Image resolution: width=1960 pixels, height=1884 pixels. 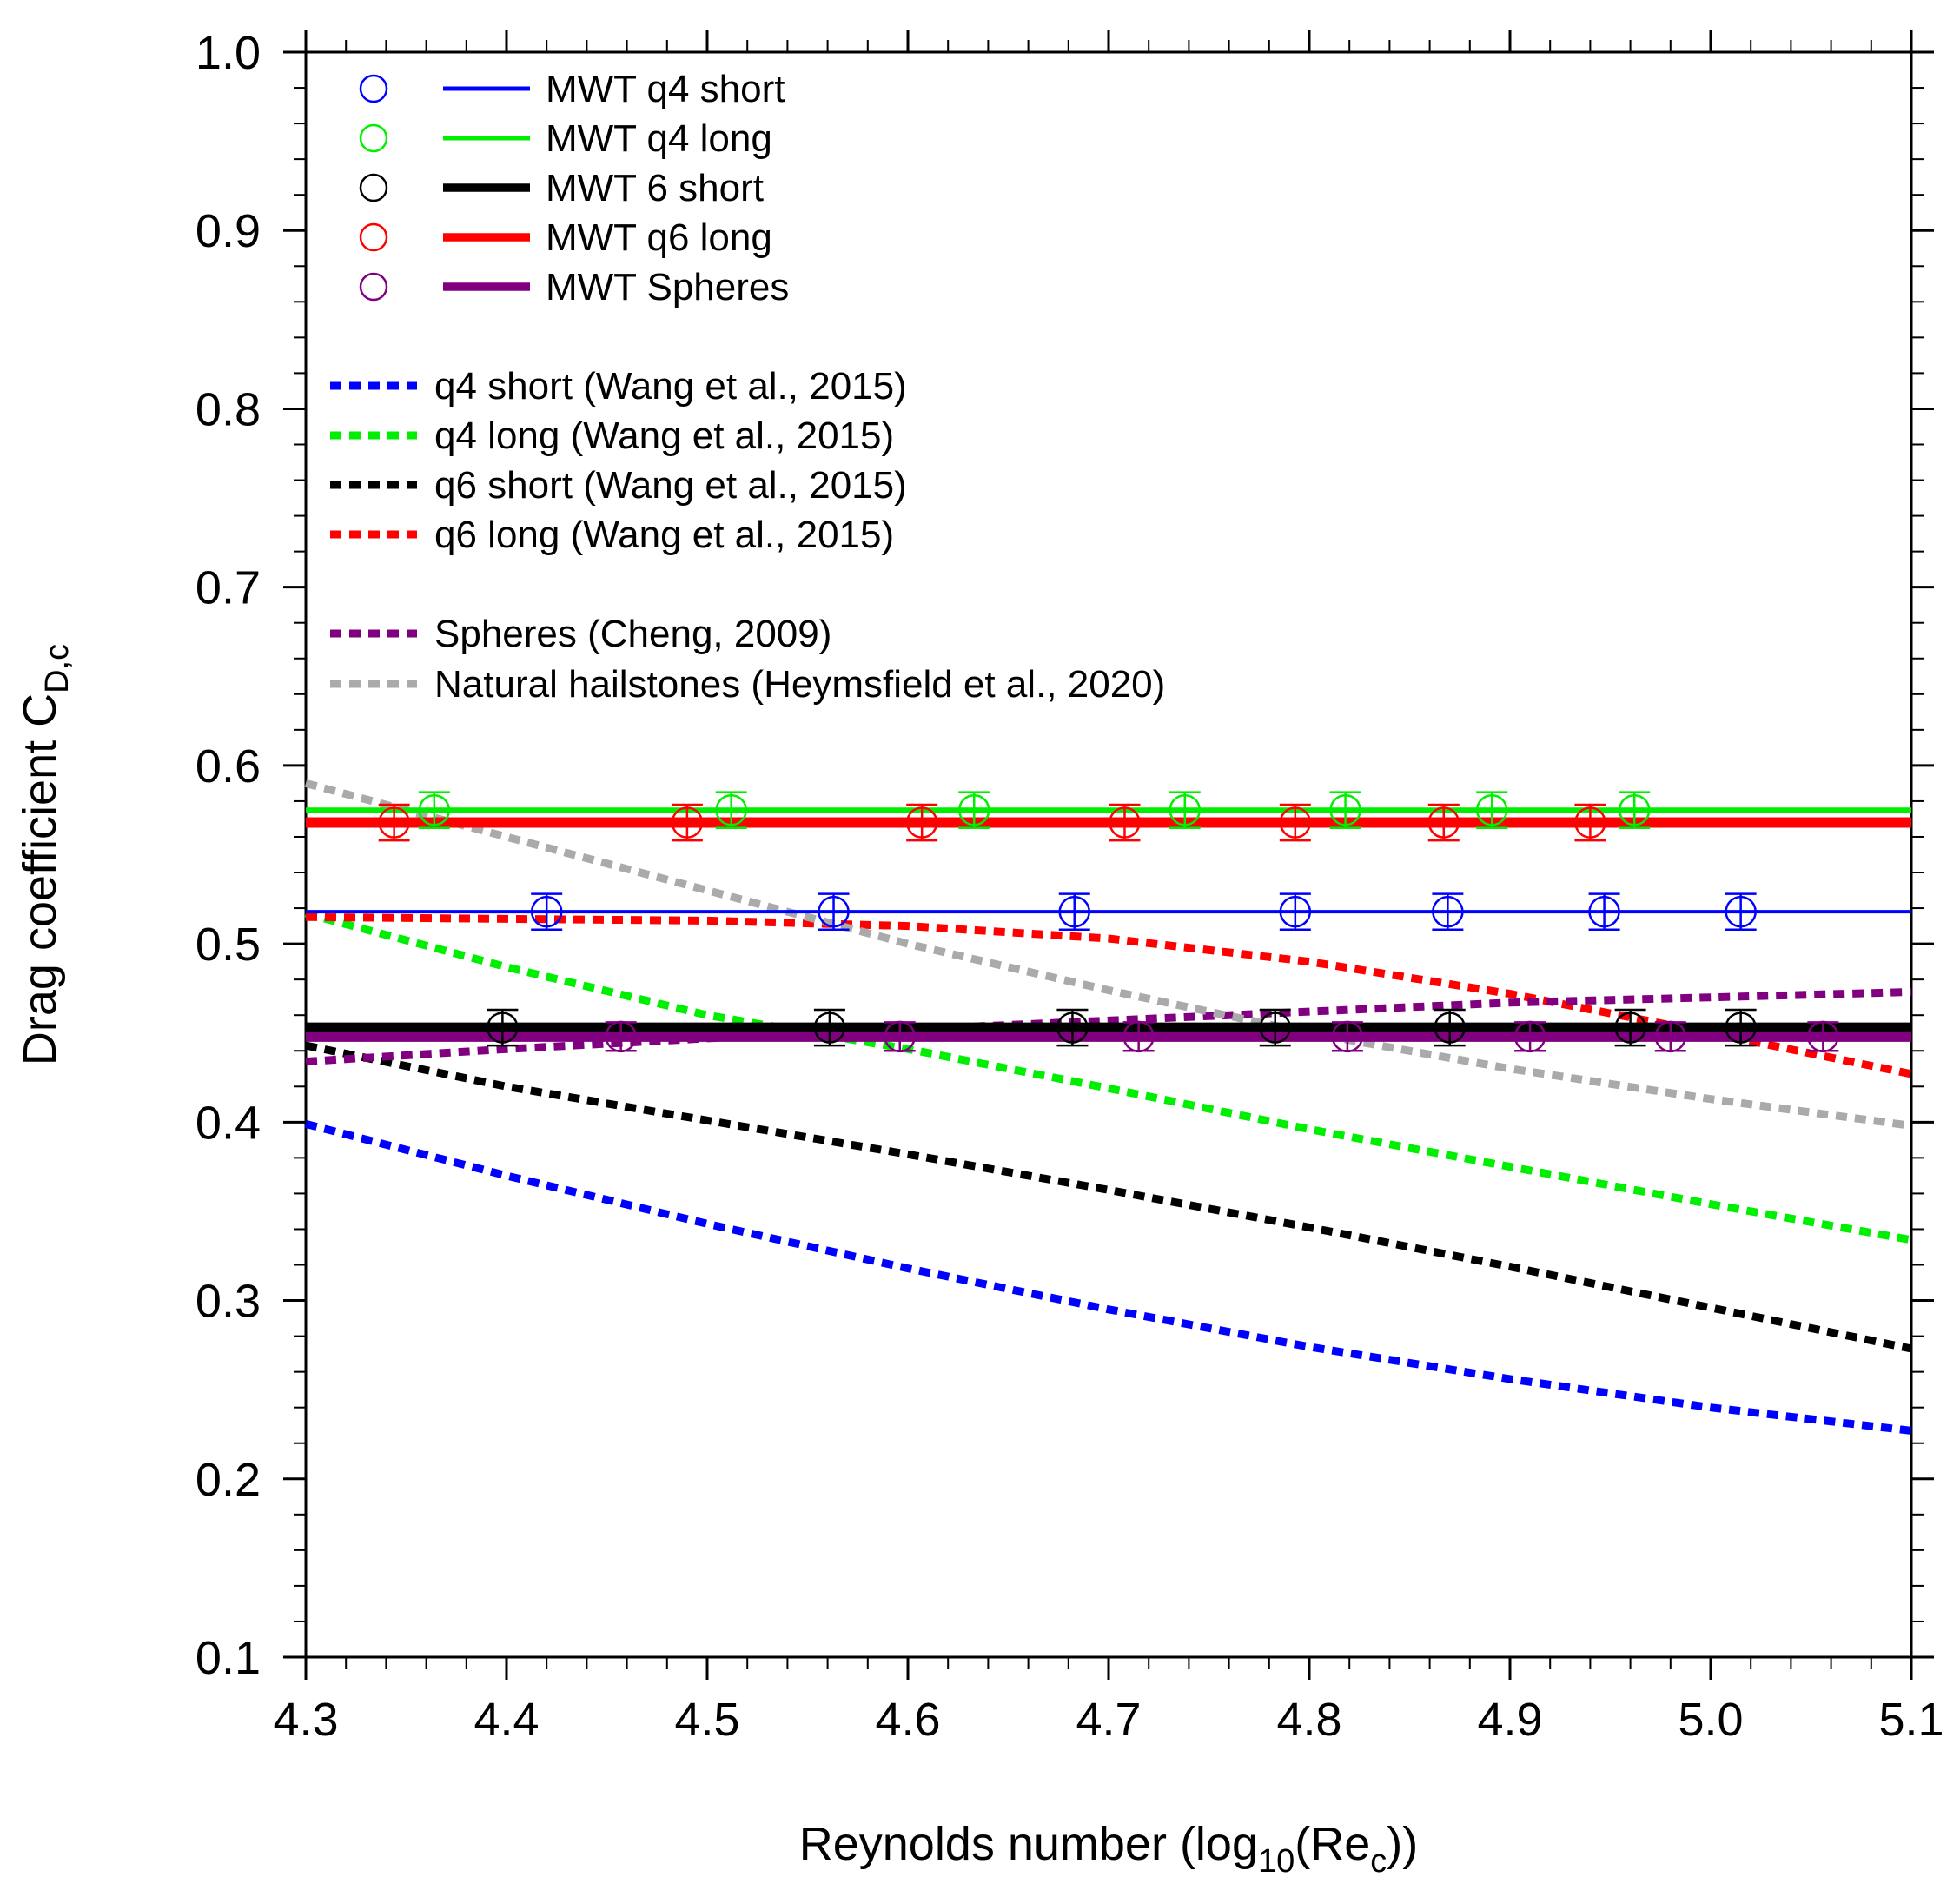 I want to click on y-tick-label: 0.2, so click(x=228, y=1480).